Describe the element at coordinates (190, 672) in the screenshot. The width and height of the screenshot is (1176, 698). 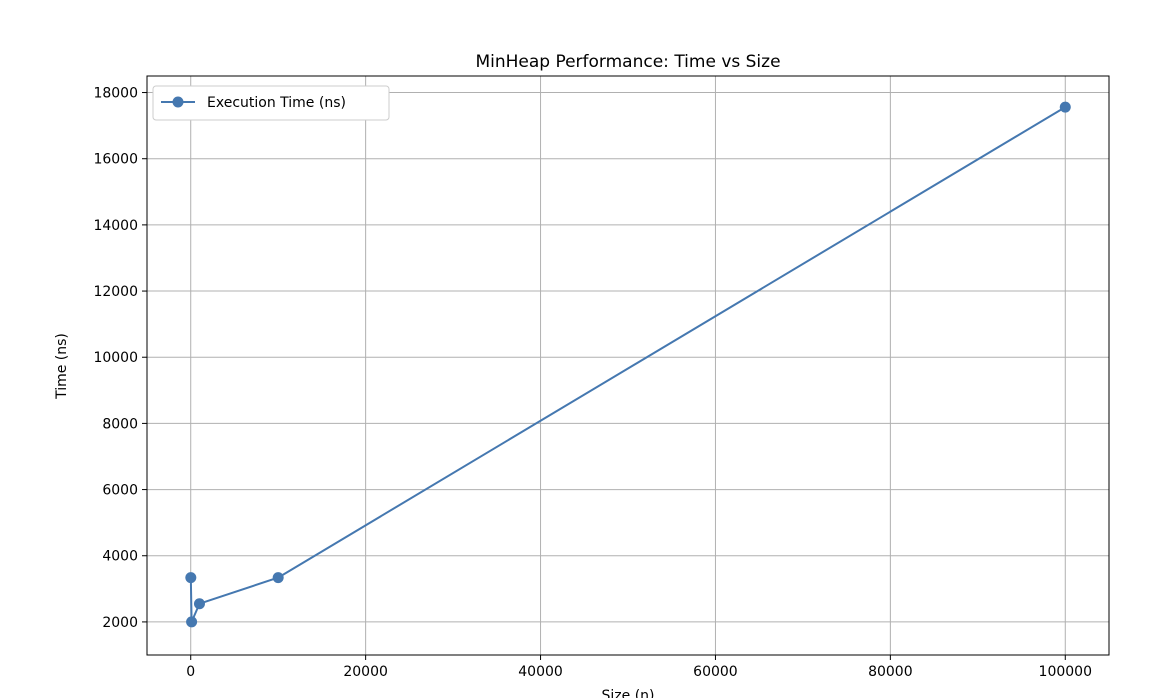
I see `x-tick-label: 0` at that location.